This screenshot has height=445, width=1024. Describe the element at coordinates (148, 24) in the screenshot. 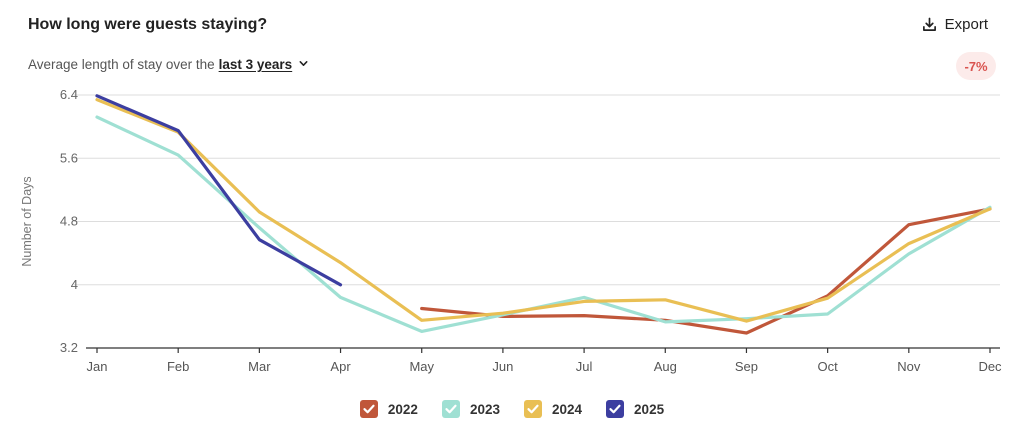

I see `chart-title: How long were guests staying?` at that location.